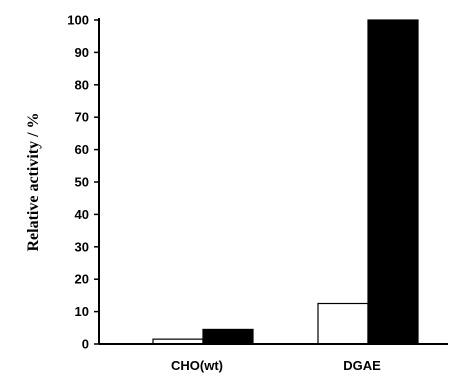  Describe the element at coordinates (82, 149) in the screenshot. I see `y-tick-label: 60` at that location.